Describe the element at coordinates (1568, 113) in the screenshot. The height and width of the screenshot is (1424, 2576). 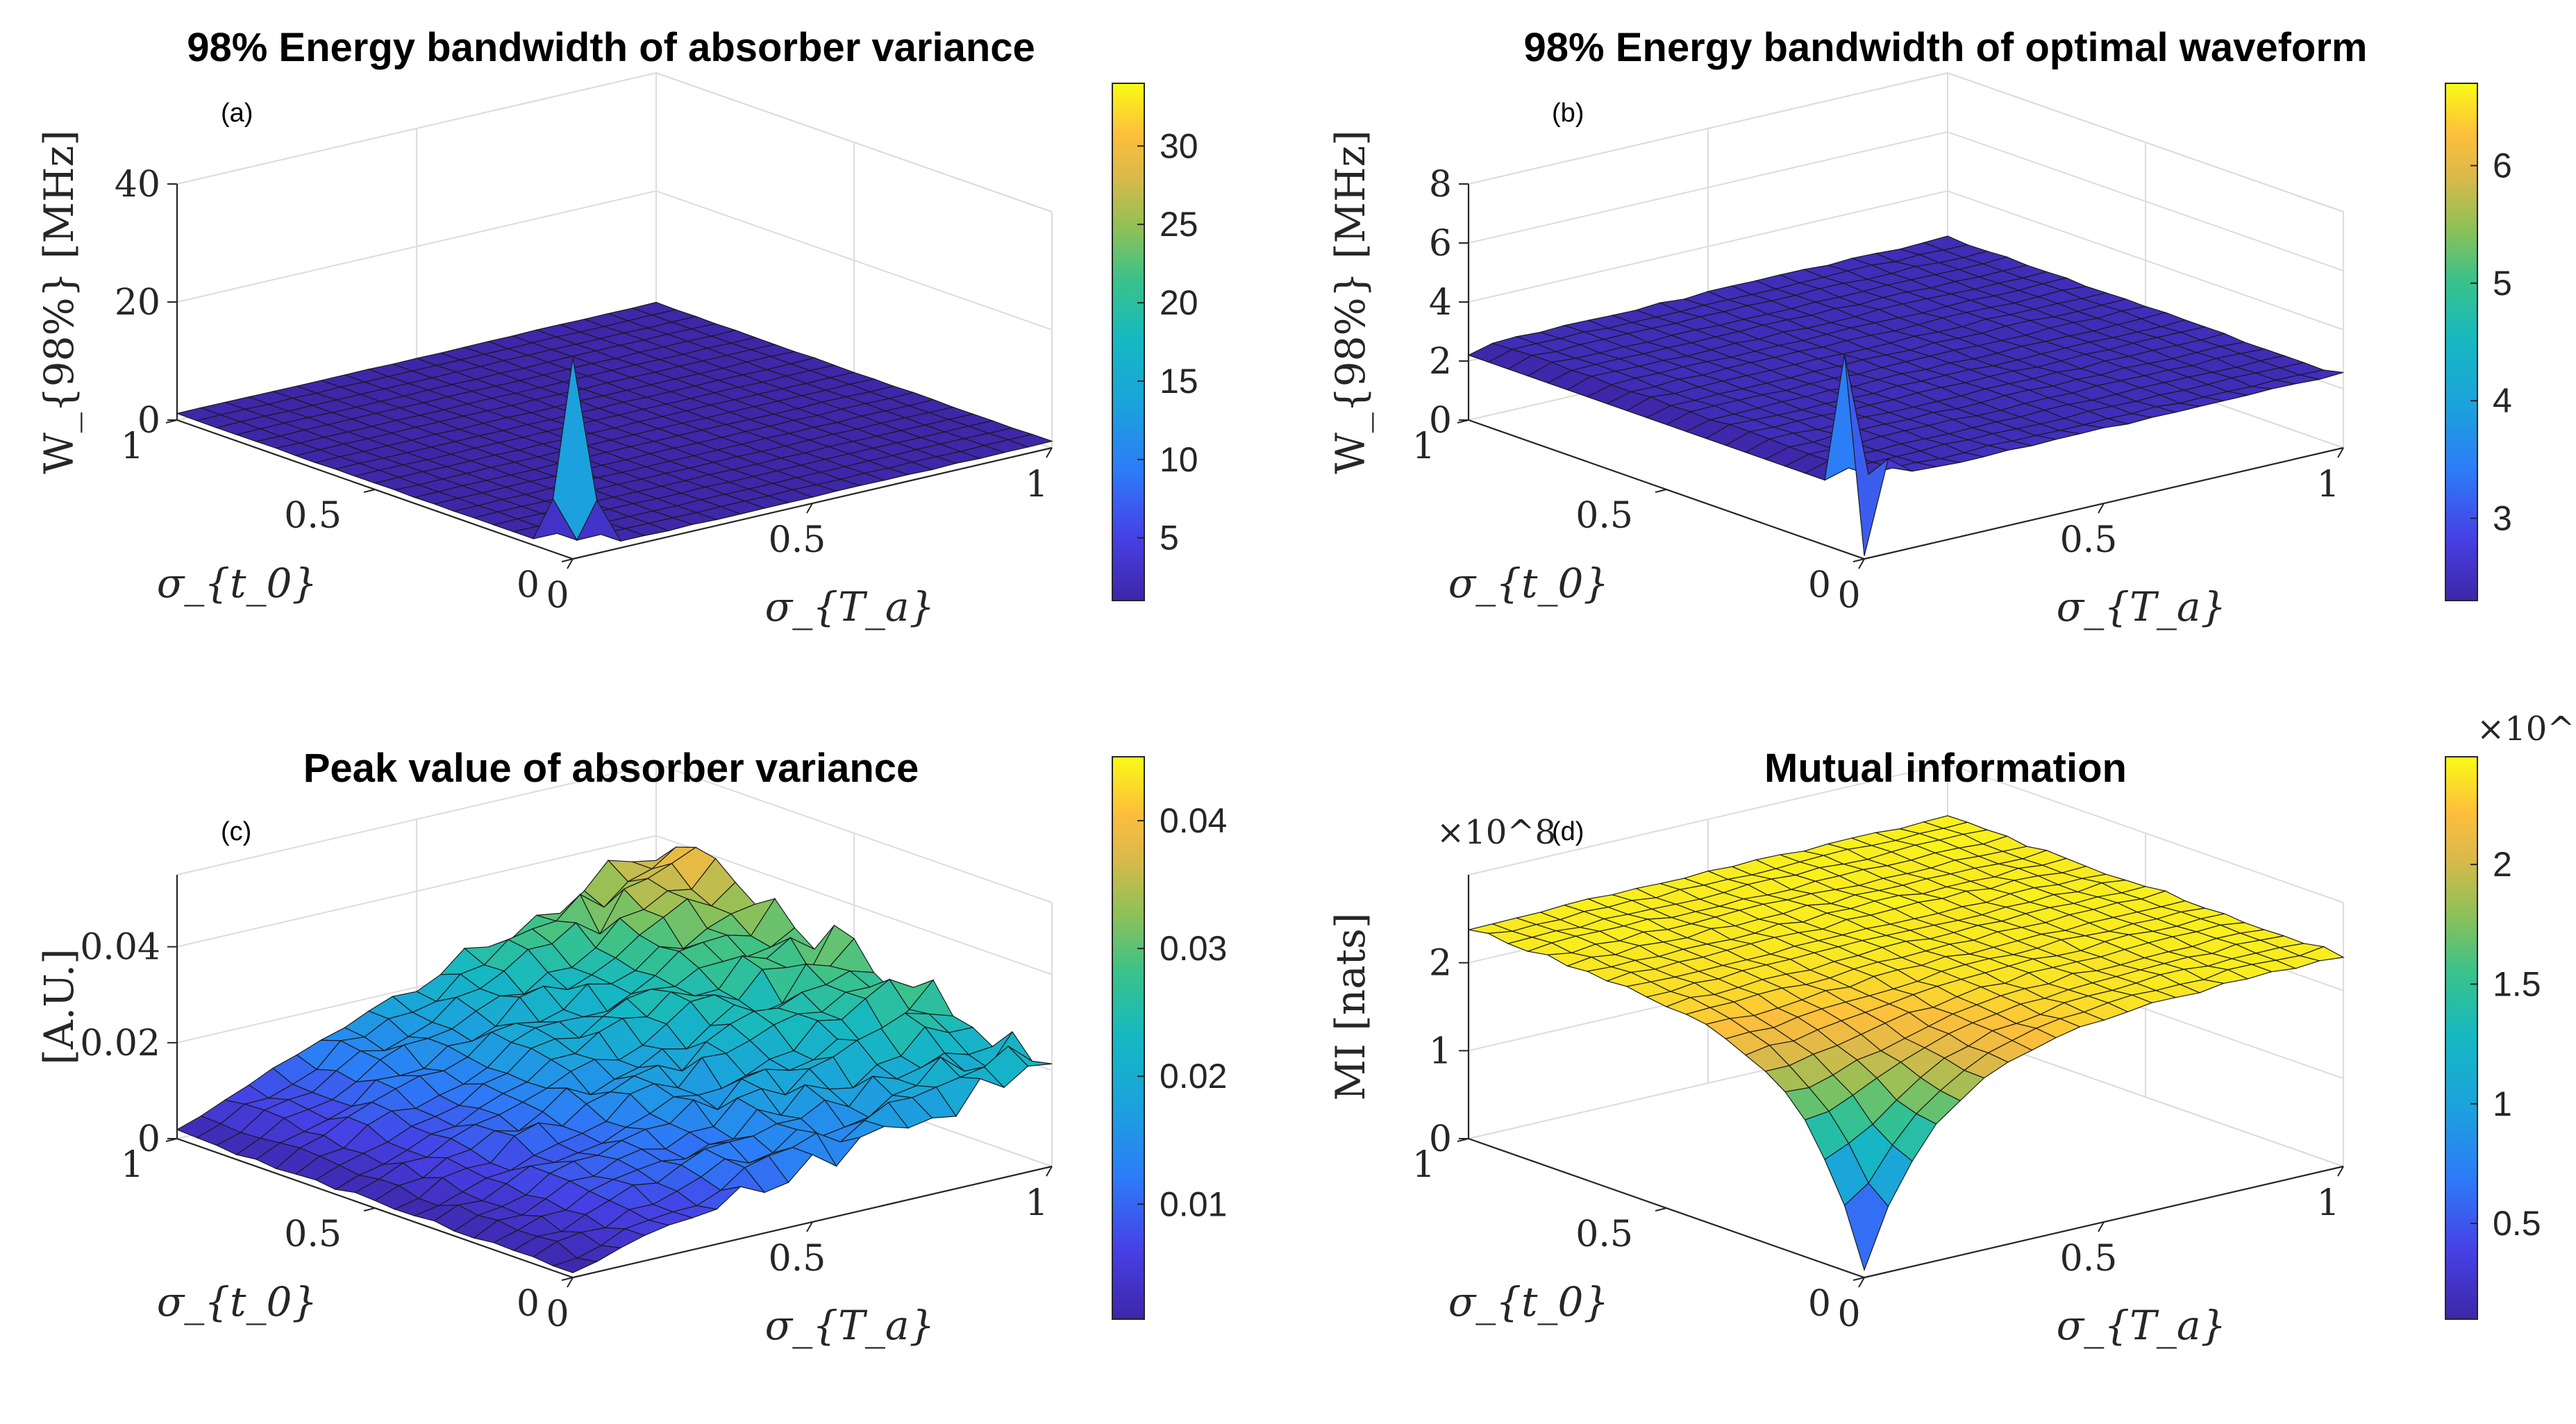
I see `panel-label: (b)` at that location.